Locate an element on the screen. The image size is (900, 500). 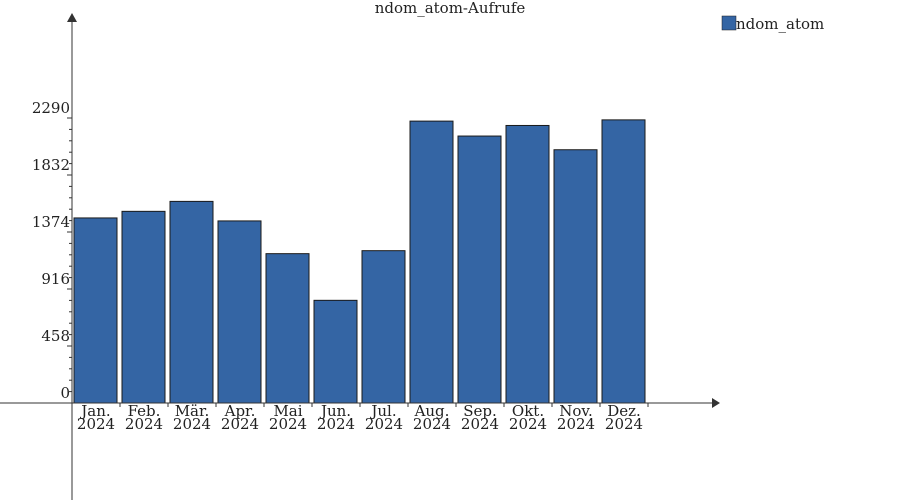
x-tick-label-month: Sep. is located at coordinates (480, 411).